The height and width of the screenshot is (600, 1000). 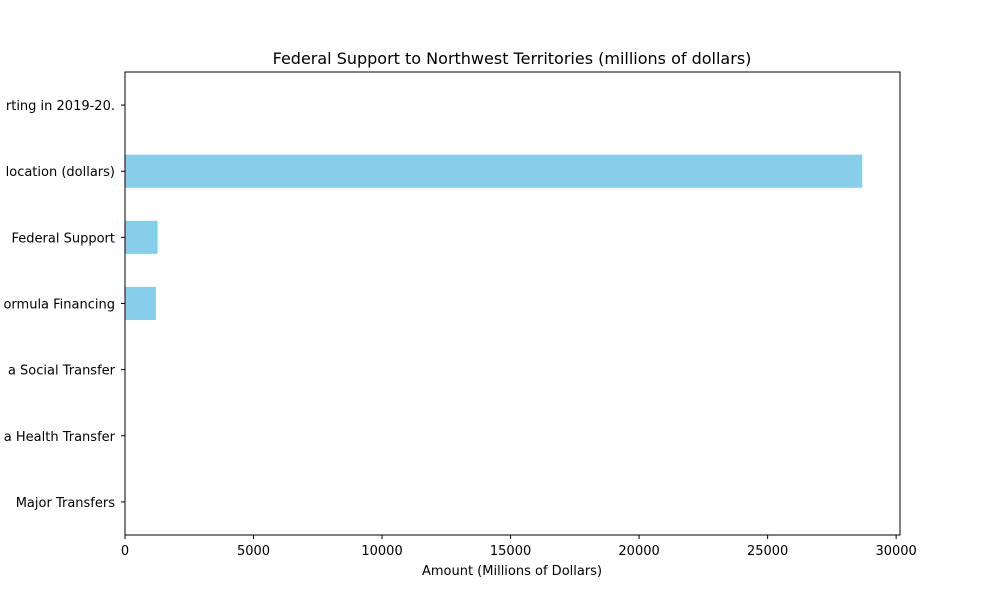 What do you see at coordinates (381, 551) in the screenshot?
I see `x-tick-label: 10000` at bounding box center [381, 551].